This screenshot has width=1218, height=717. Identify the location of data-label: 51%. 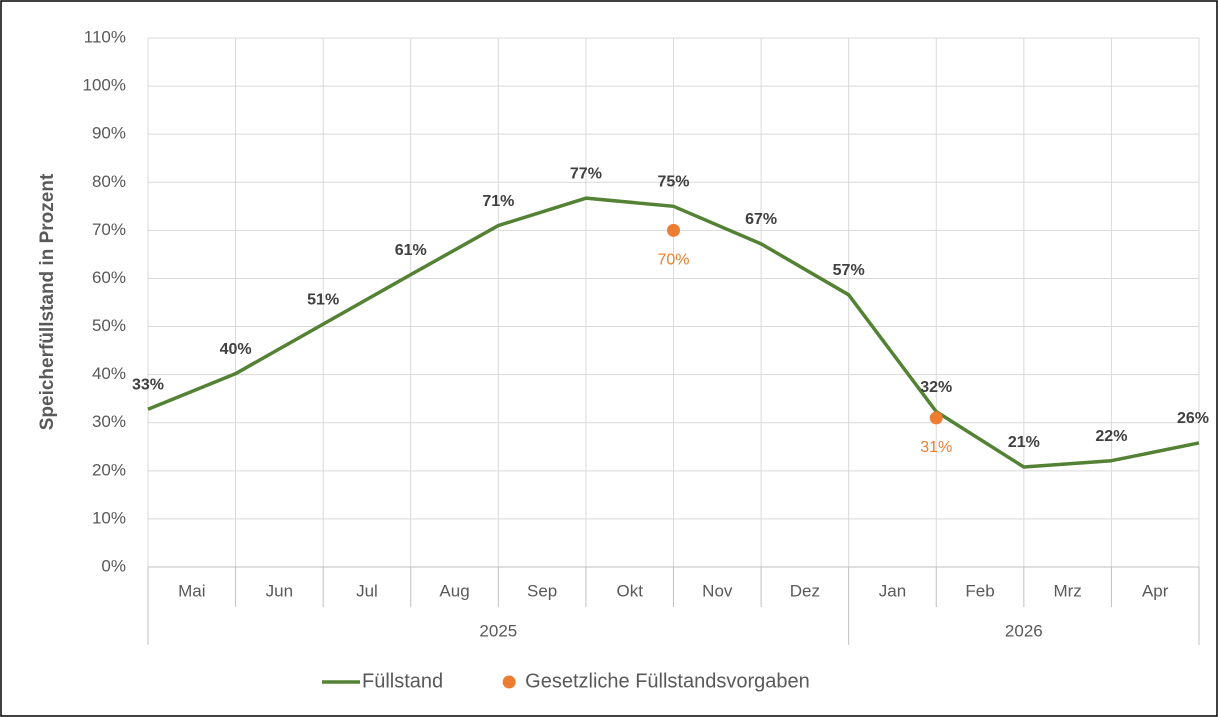
(323, 299).